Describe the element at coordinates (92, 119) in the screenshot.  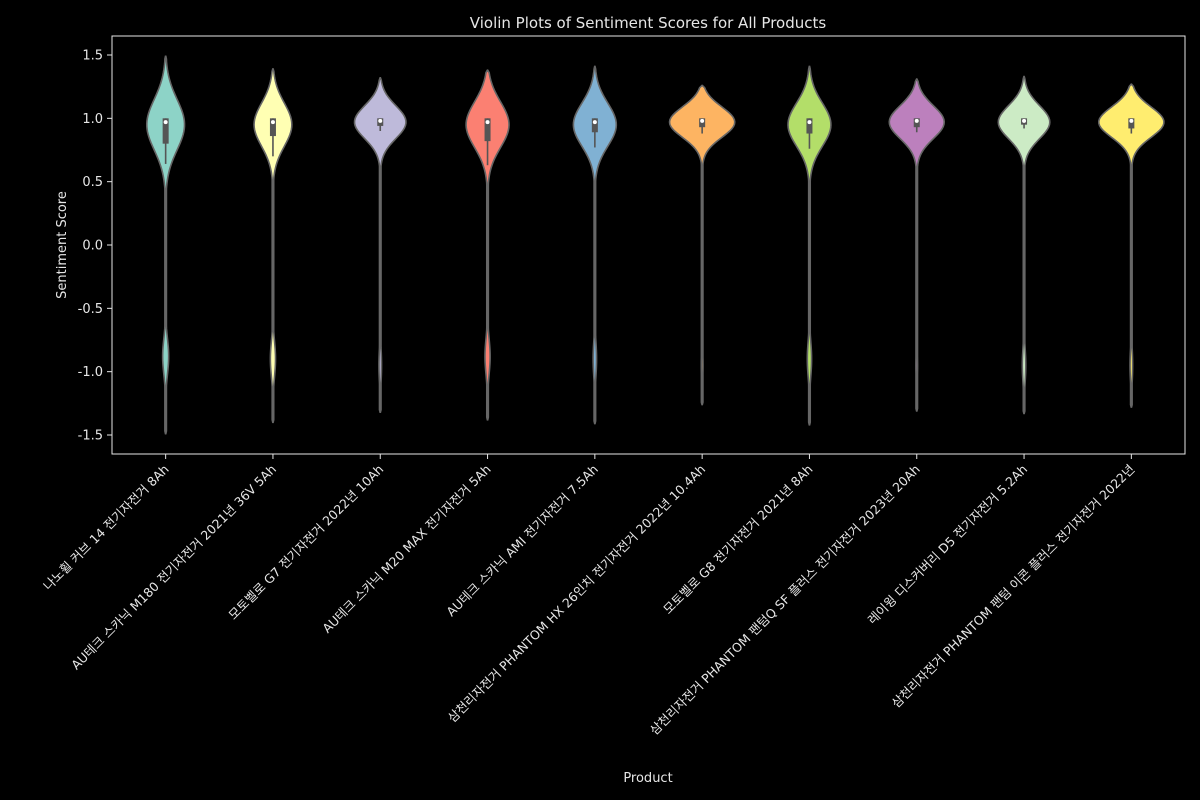
I see `y-tick-label: 1.0` at that location.